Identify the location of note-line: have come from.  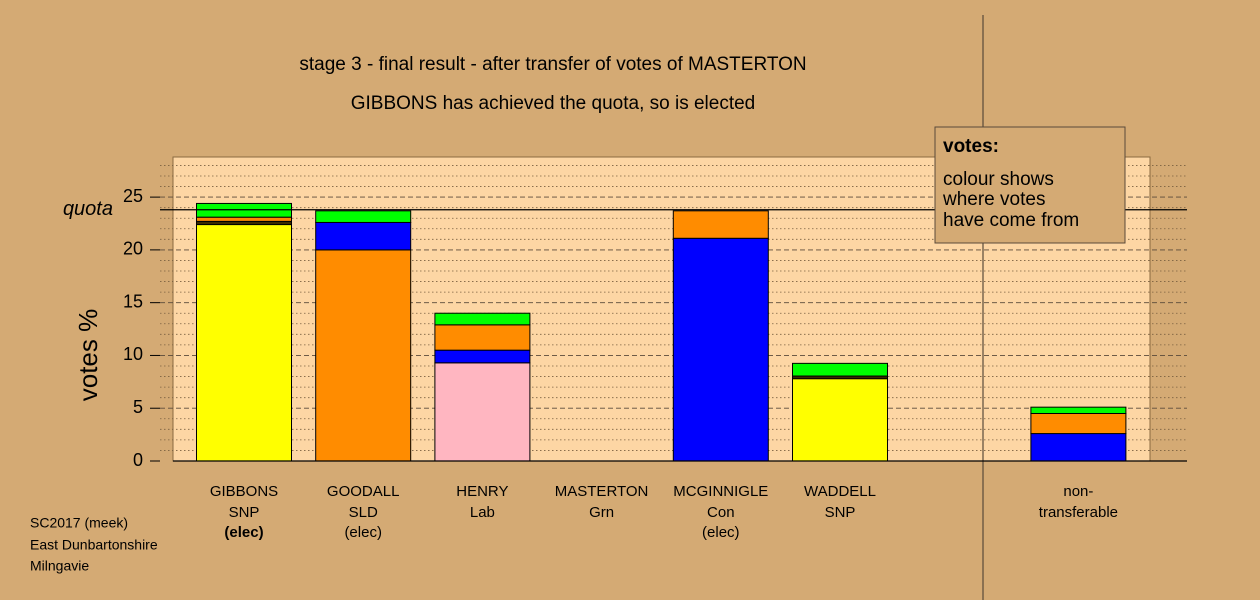
(1011, 220).